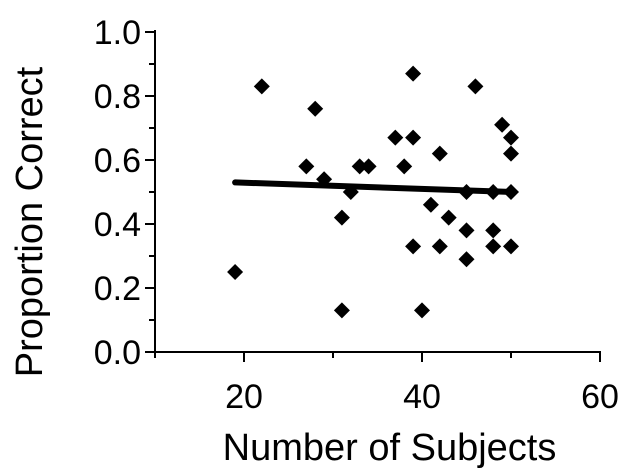 The image size is (624, 473). What do you see at coordinates (600, 397) in the screenshot?
I see `x-tick-label: 60` at bounding box center [600, 397].